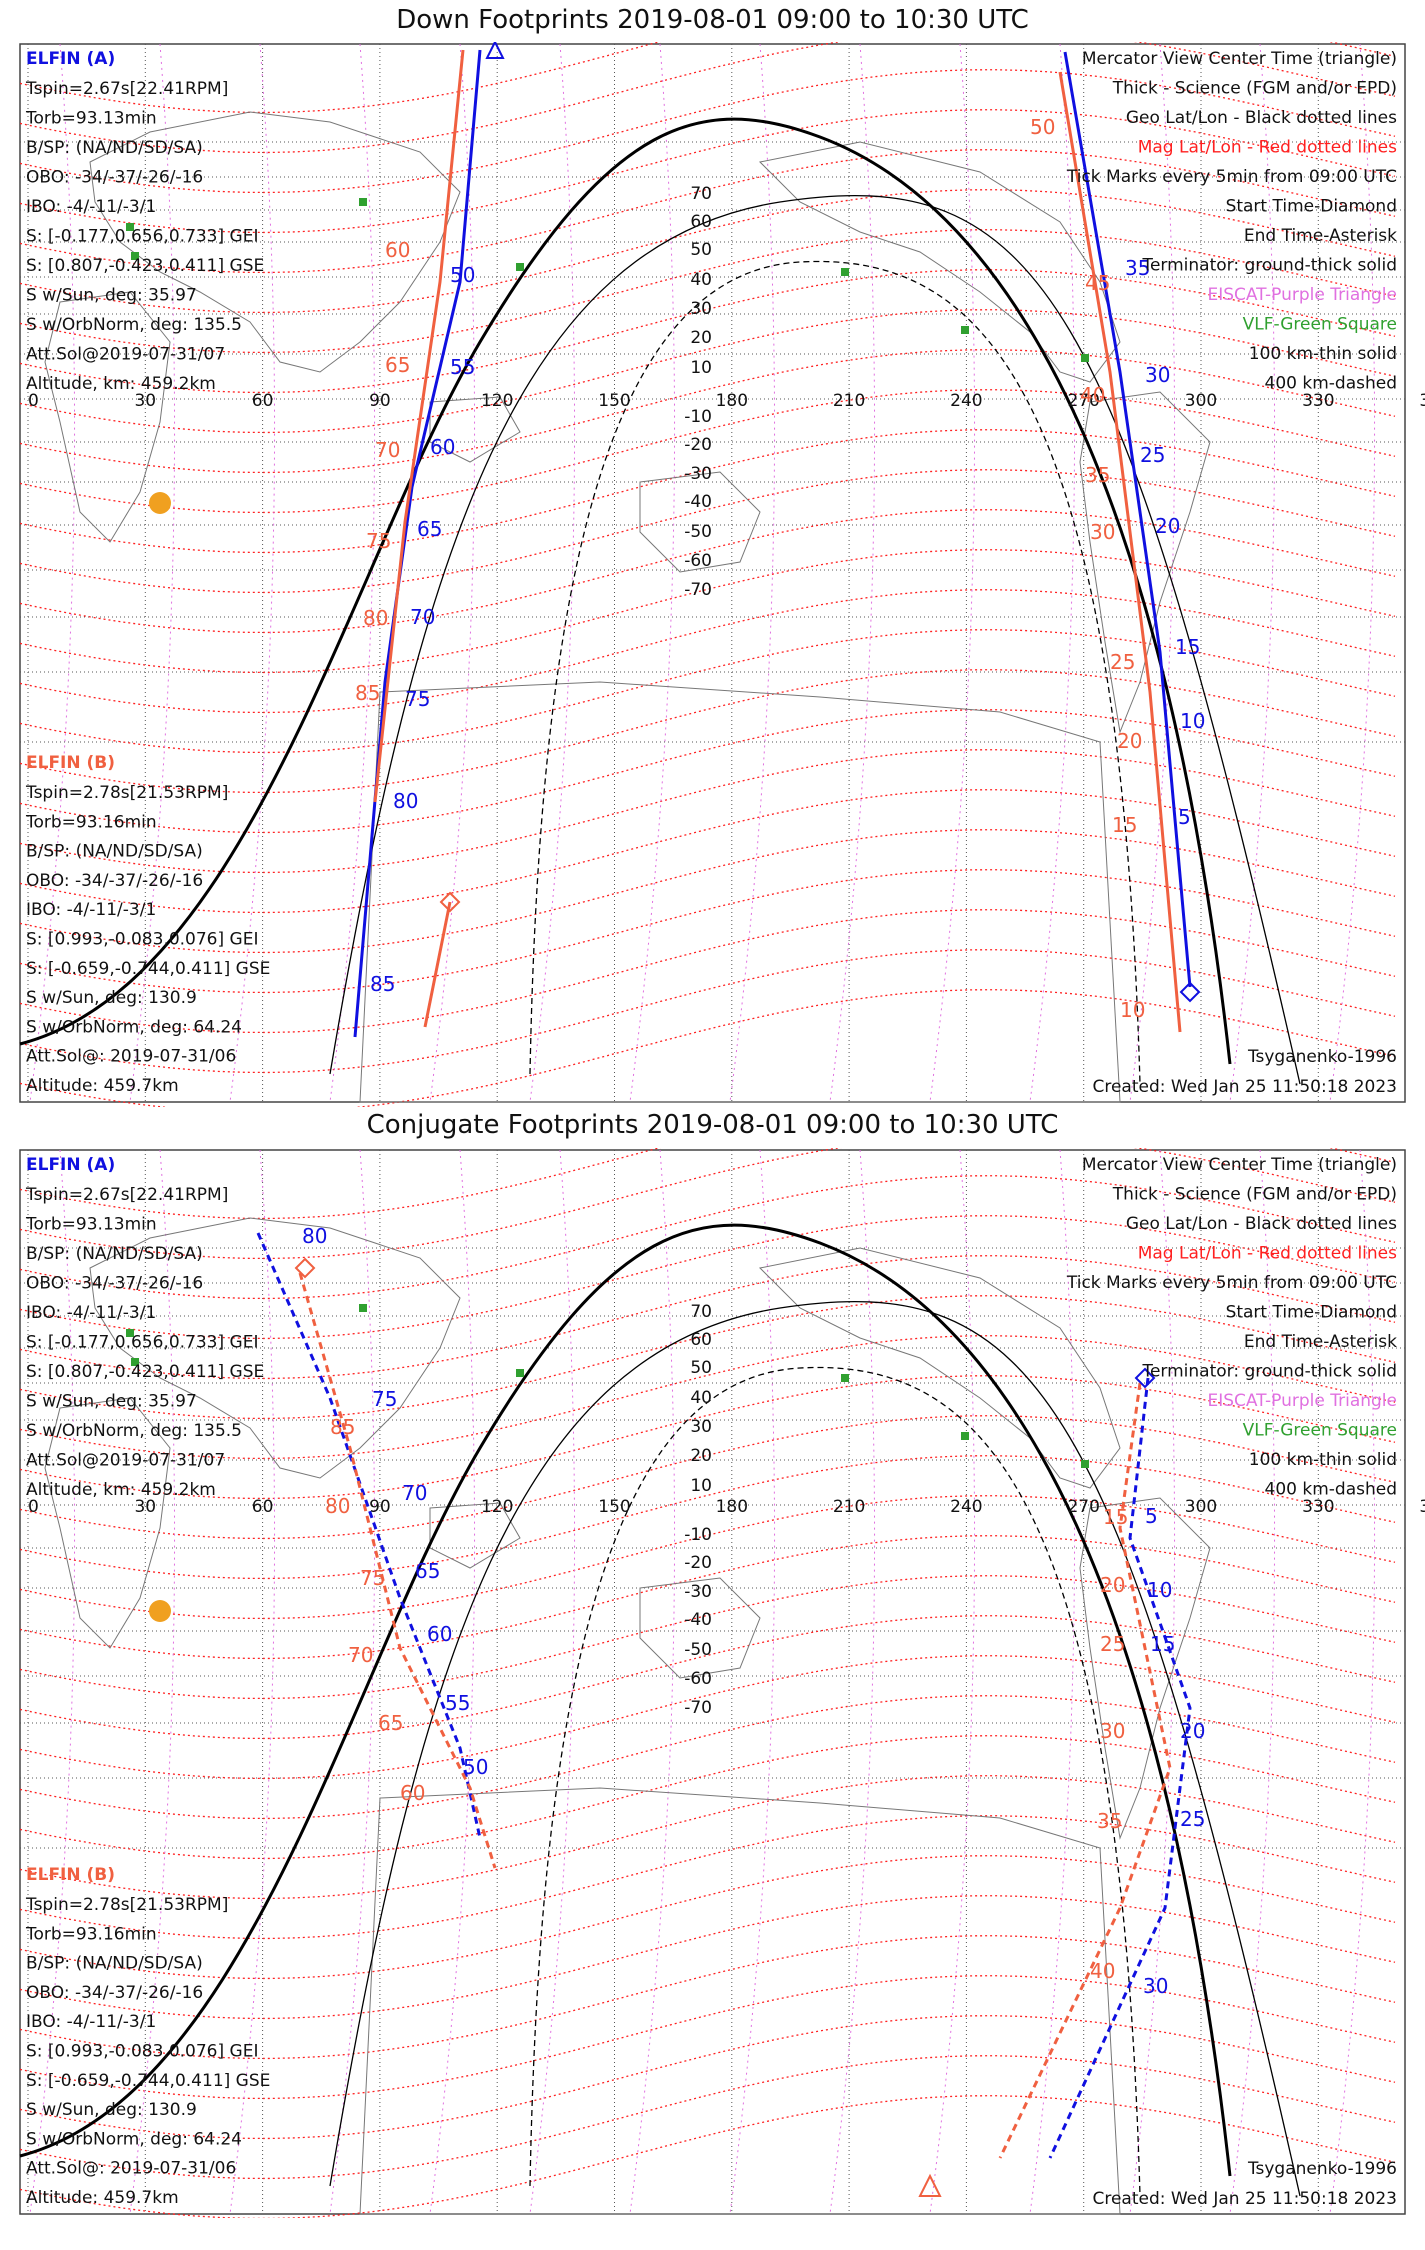 The height and width of the screenshot is (2250, 1425). Describe the element at coordinates (849, 1507) in the screenshot. I see `lon-tick-label: 210` at that location.